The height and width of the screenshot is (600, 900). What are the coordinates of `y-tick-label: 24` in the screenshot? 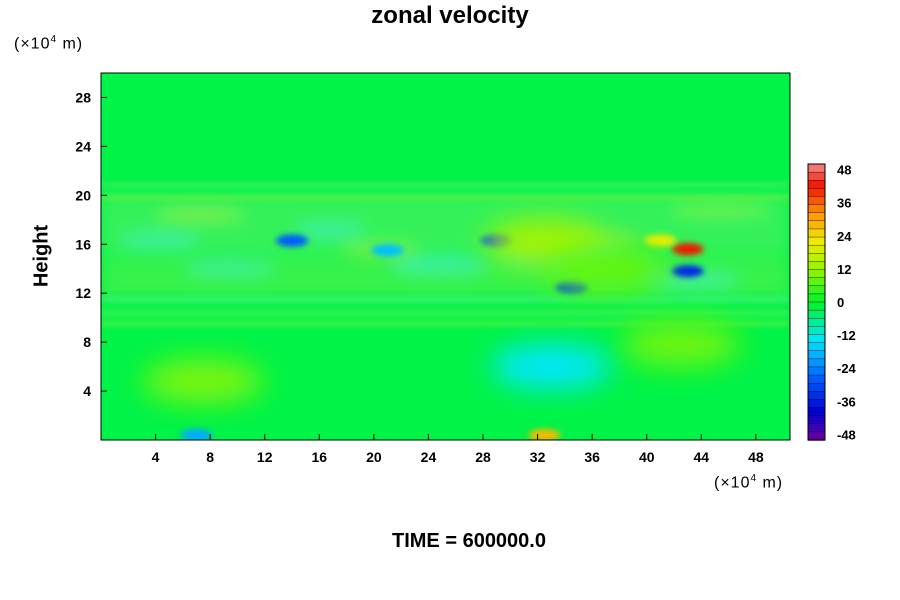 It's located at (83, 146).